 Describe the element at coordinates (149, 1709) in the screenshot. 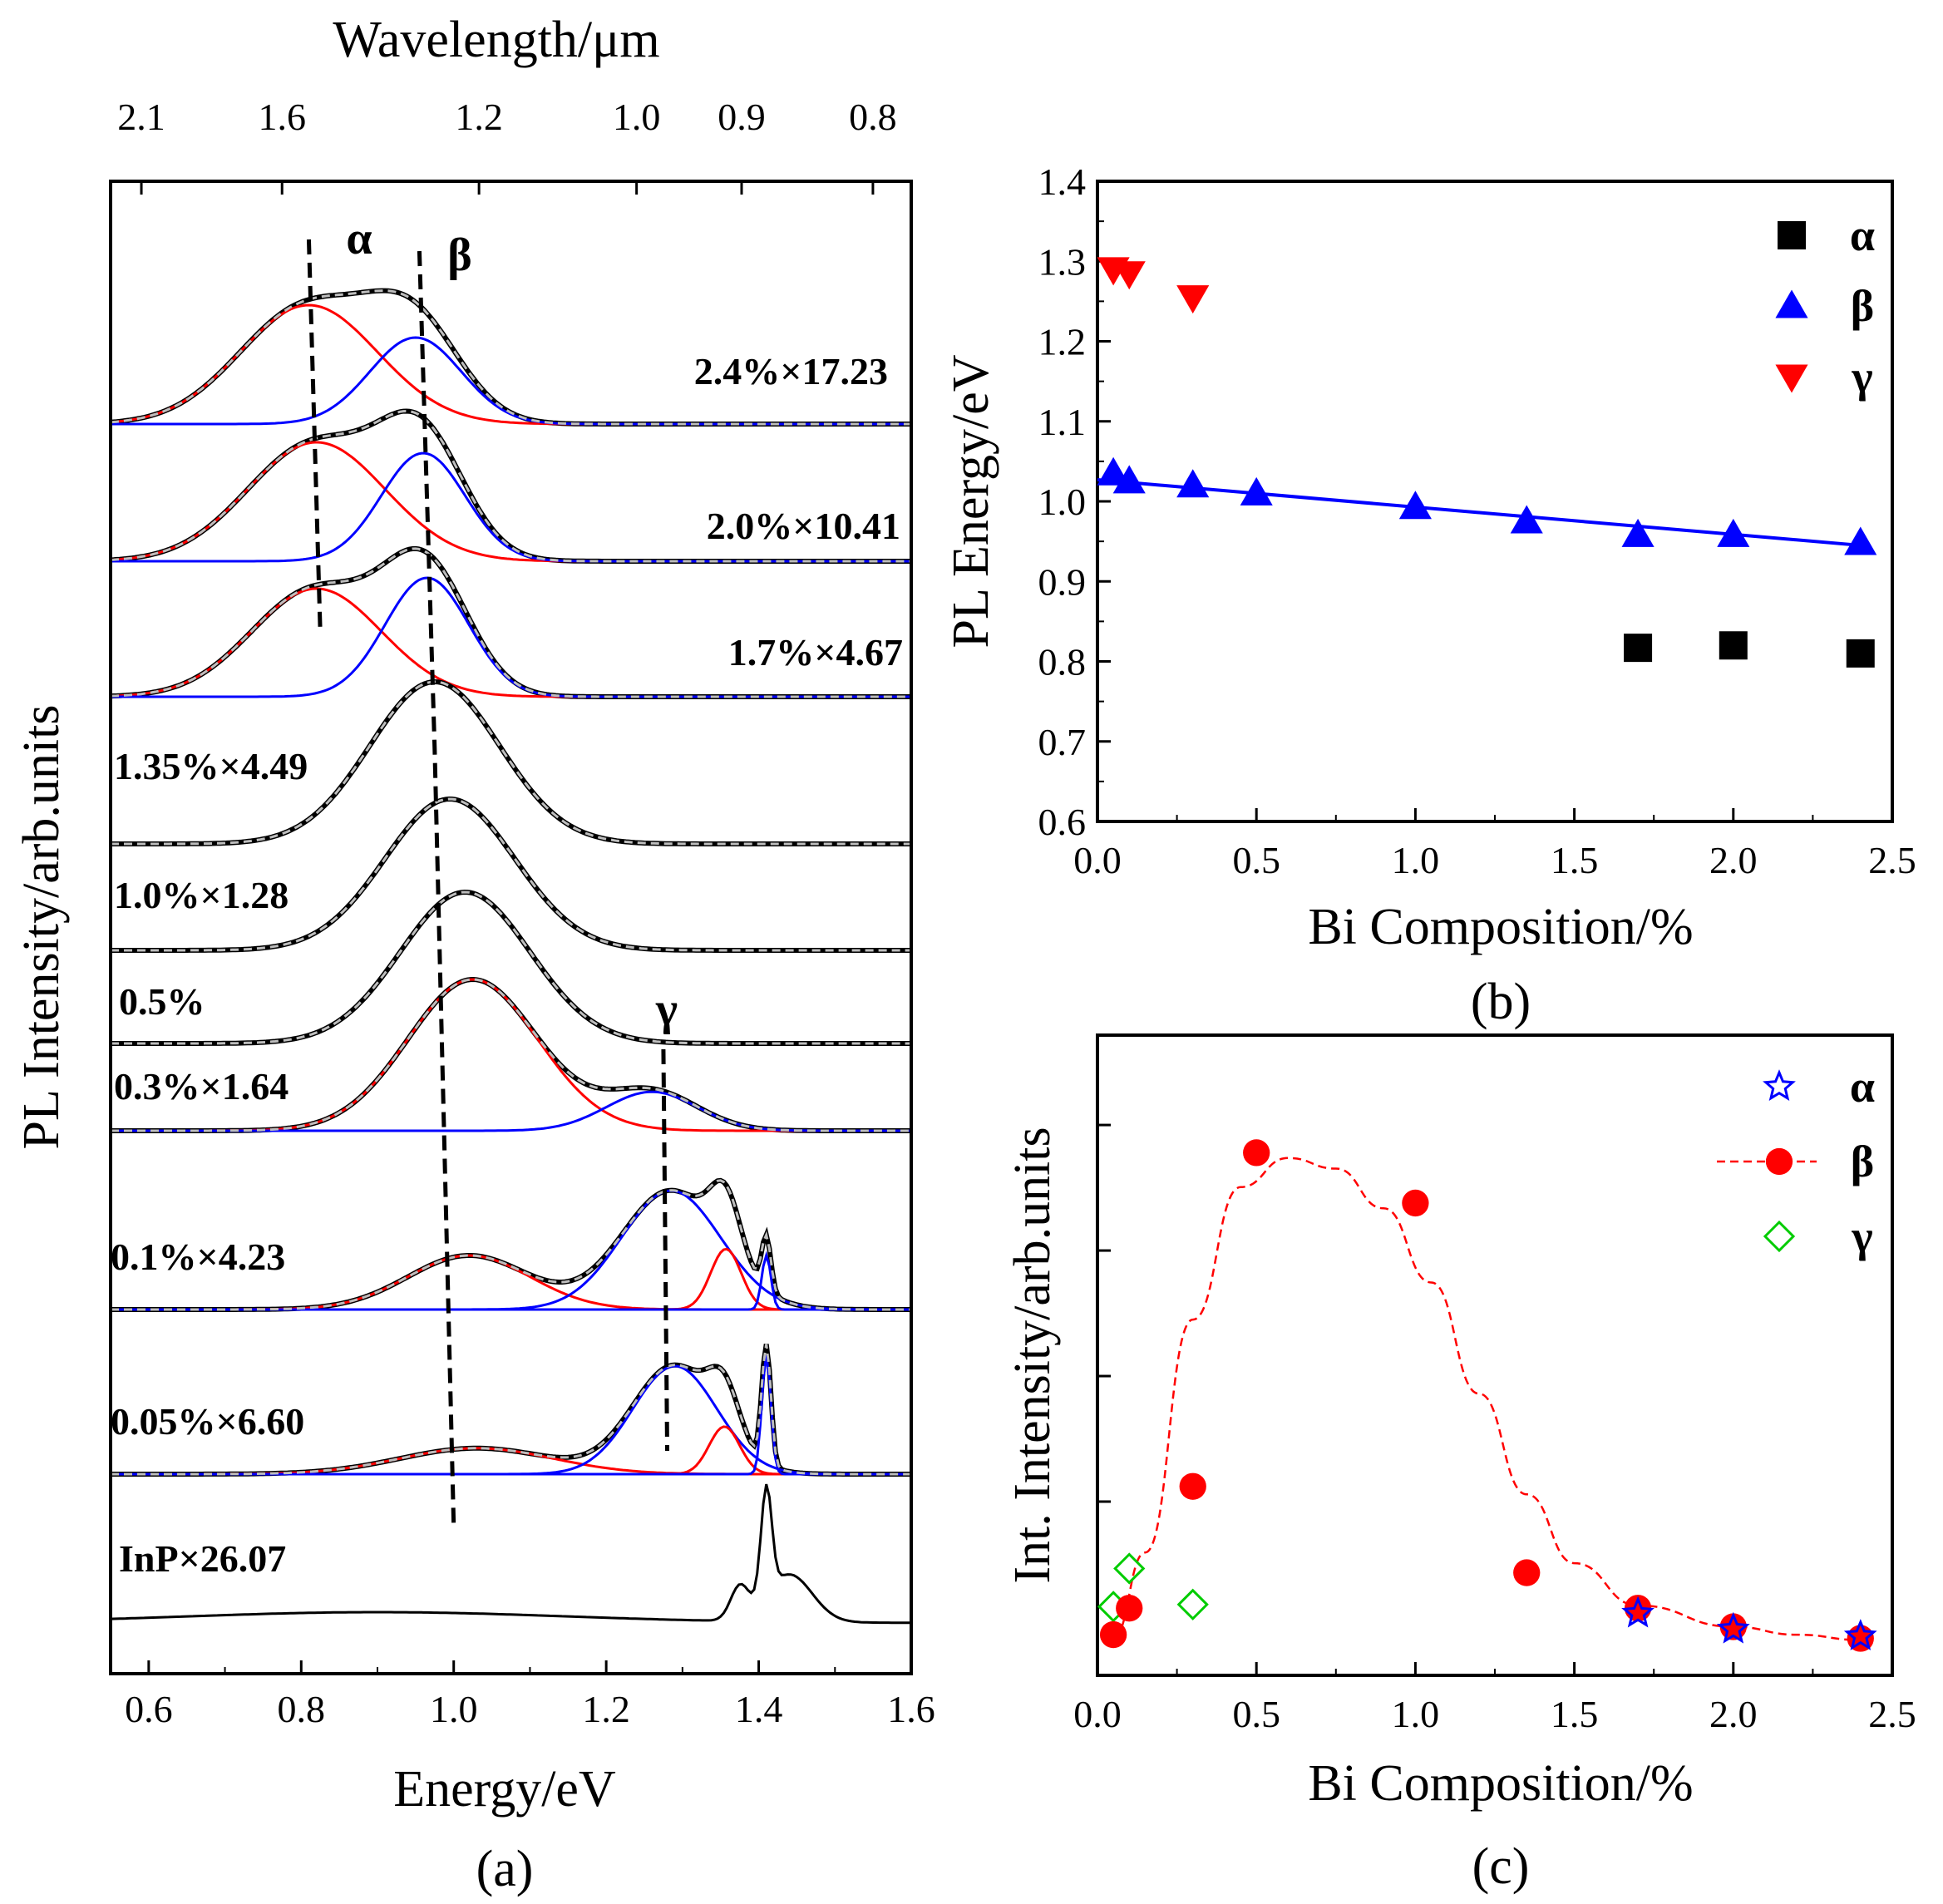

I see `x-tick-label: 0.6` at that location.